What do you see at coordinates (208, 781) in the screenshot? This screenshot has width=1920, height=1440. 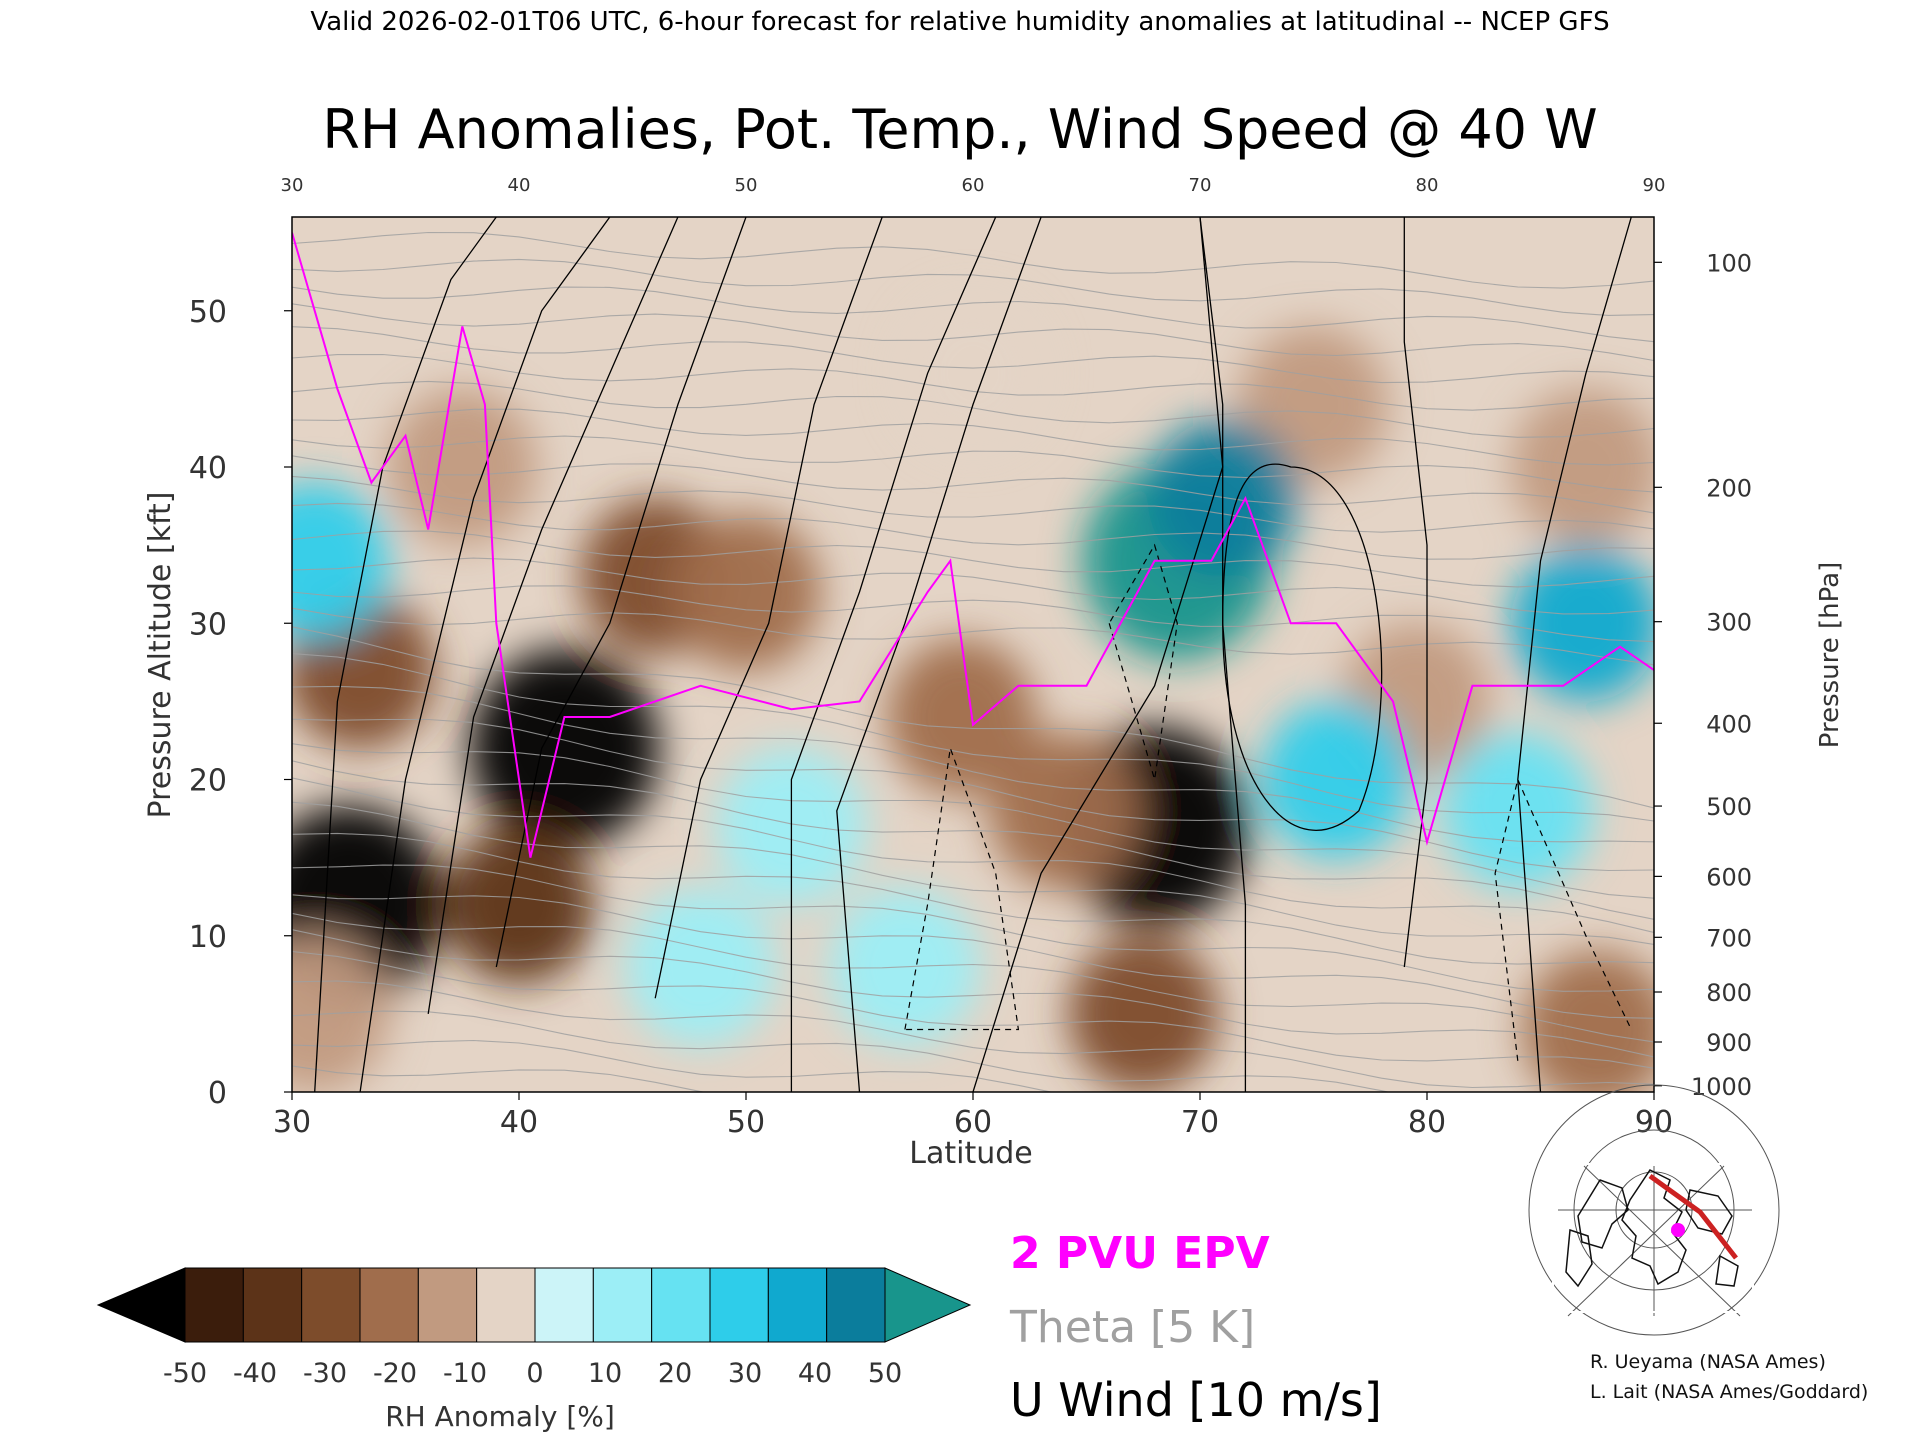 I see `y-tick-label: 20` at bounding box center [208, 781].